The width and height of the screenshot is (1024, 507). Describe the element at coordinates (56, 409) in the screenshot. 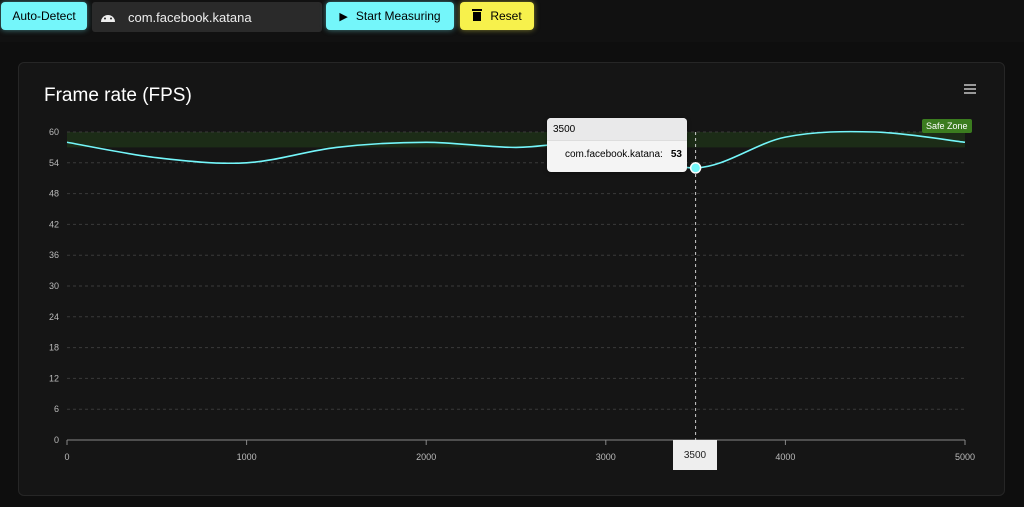

I see `y-tick-label: 6` at that location.